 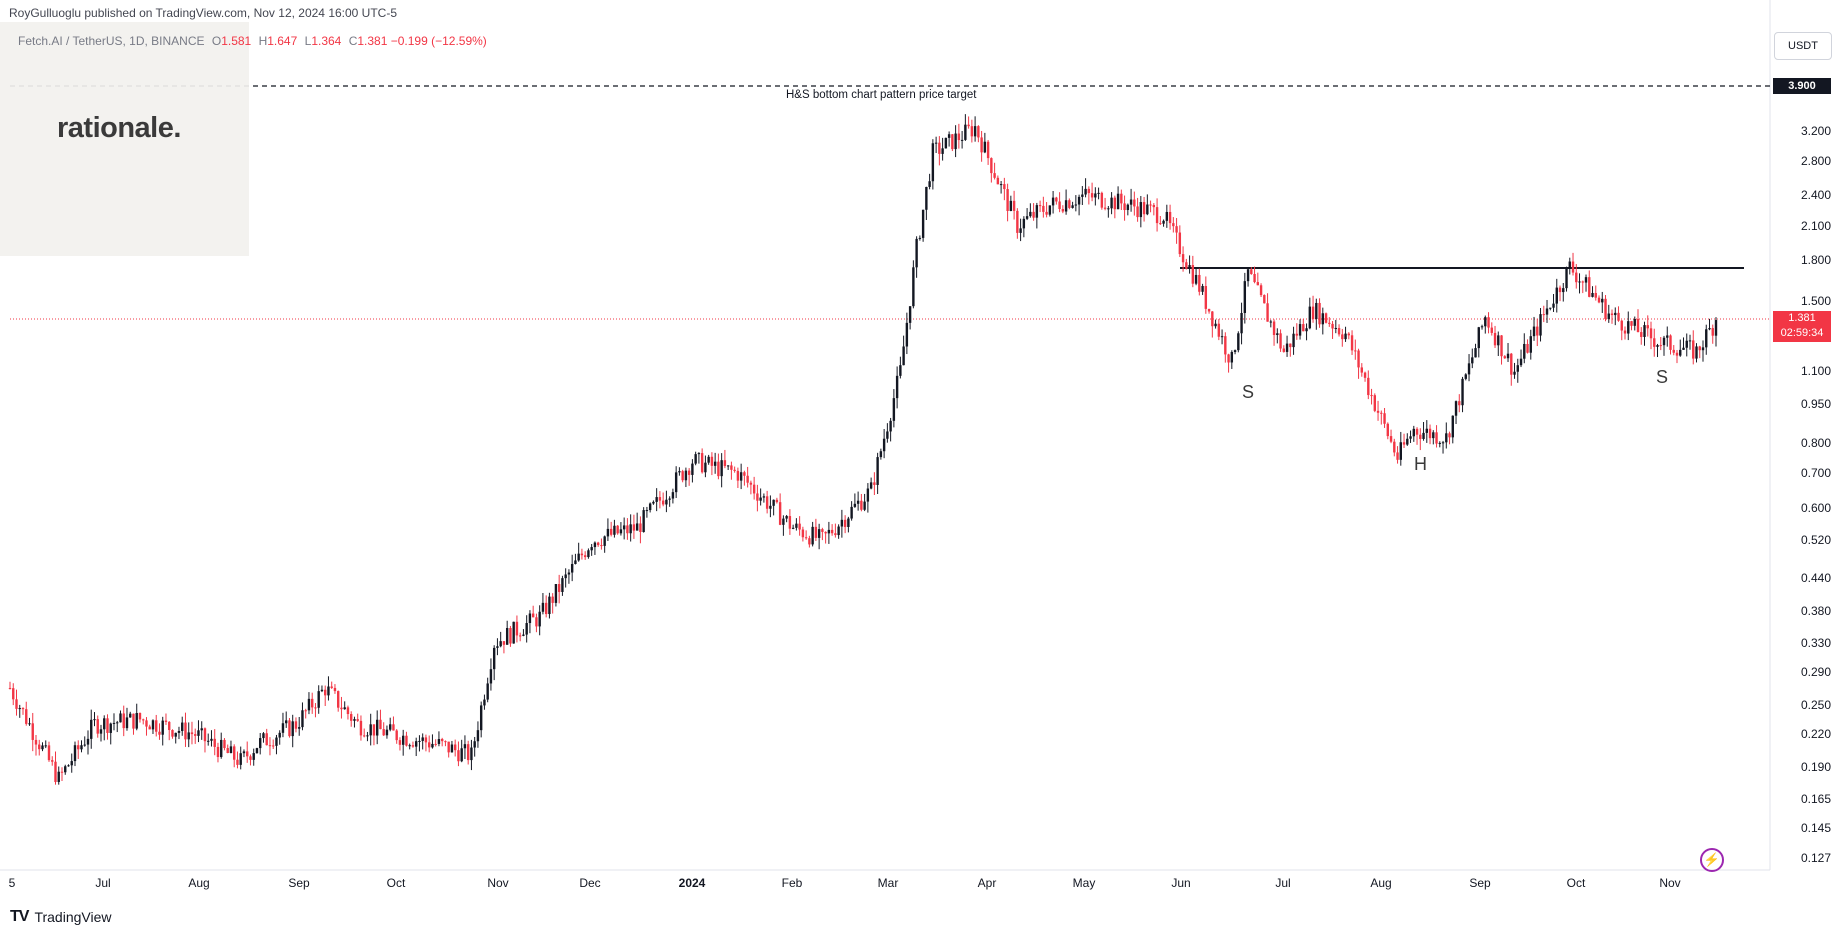 What do you see at coordinates (1802, 326) in the screenshot?
I see `current-price-badge: 1.381 02:59:34` at bounding box center [1802, 326].